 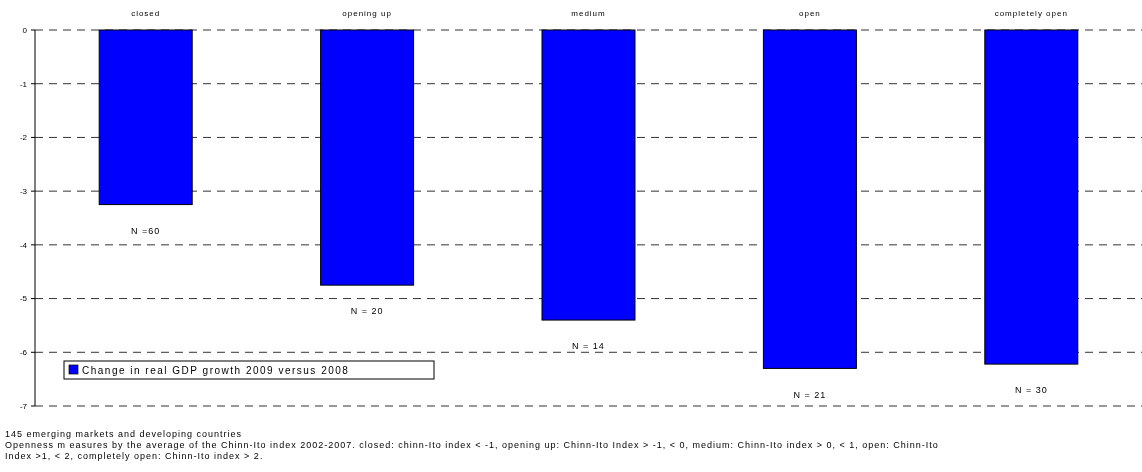 What do you see at coordinates (472, 450) in the screenshot?
I see `text: Openness m easures by the average of the Chinn-Ito index 2002-2007. closed: chinn-Ito index < -1, opening up: Chinn-Ito Index > -1, < 0, medium: Chinn-Ito index > 0, < 1, open: Chinn-Ito Index >1, < 2, completely open: Chinn-Ito index > 2.` at bounding box center [472, 450].